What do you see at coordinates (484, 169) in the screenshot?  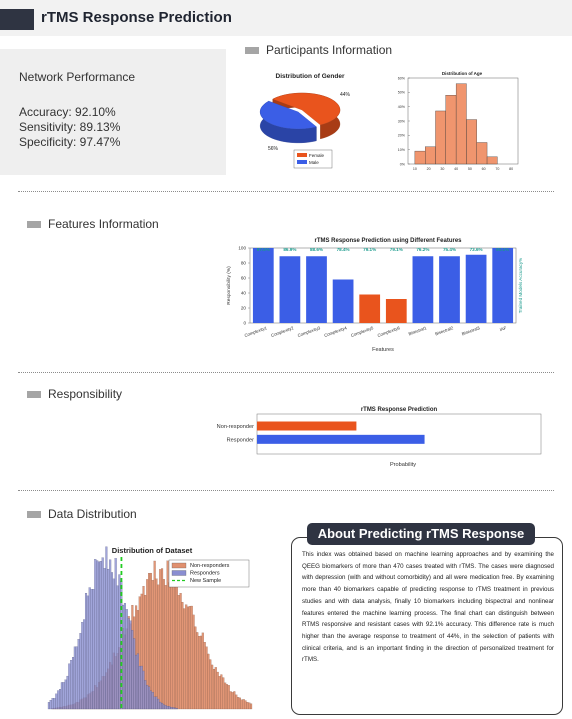 I see `x-tick-label: 60` at bounding box center [484, 169].